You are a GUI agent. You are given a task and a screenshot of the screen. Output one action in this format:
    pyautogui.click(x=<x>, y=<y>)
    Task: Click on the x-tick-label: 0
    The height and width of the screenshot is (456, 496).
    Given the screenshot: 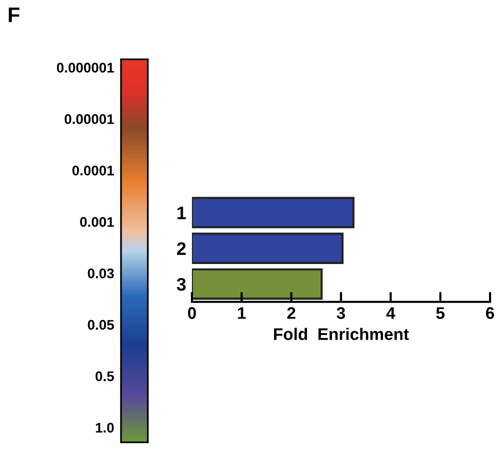 What is the action you would take?
    pyautogui.click(x=192, y=313)
    